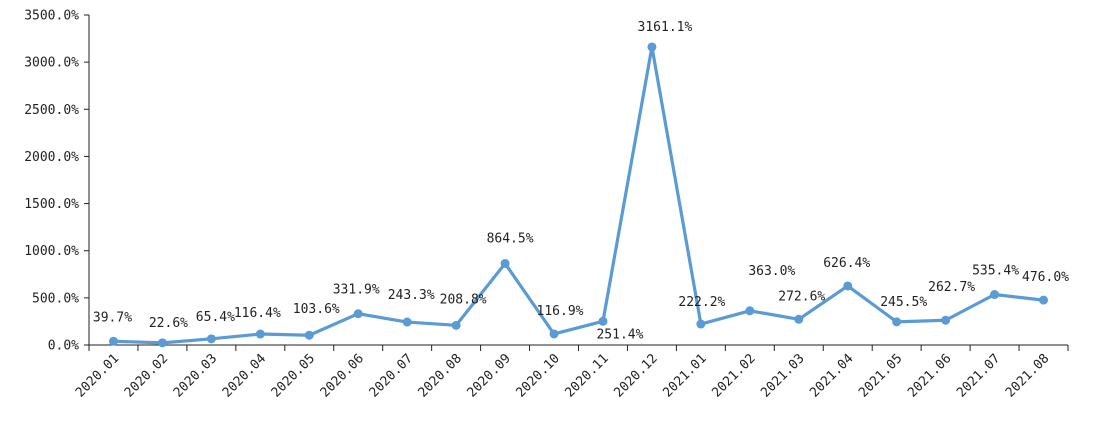 This screenshot has width=1099, height=434. Describe the element at coordinates (316, 309) in the screenshot. I see `data-label: 103.6%` at that location.